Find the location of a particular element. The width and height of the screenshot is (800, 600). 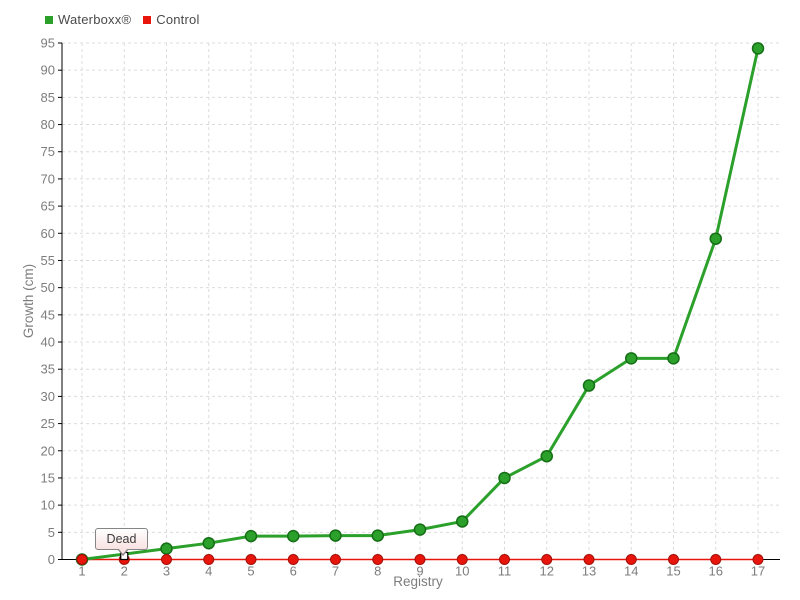

y-tick-label: 15 is located at coordinates (48, 477).